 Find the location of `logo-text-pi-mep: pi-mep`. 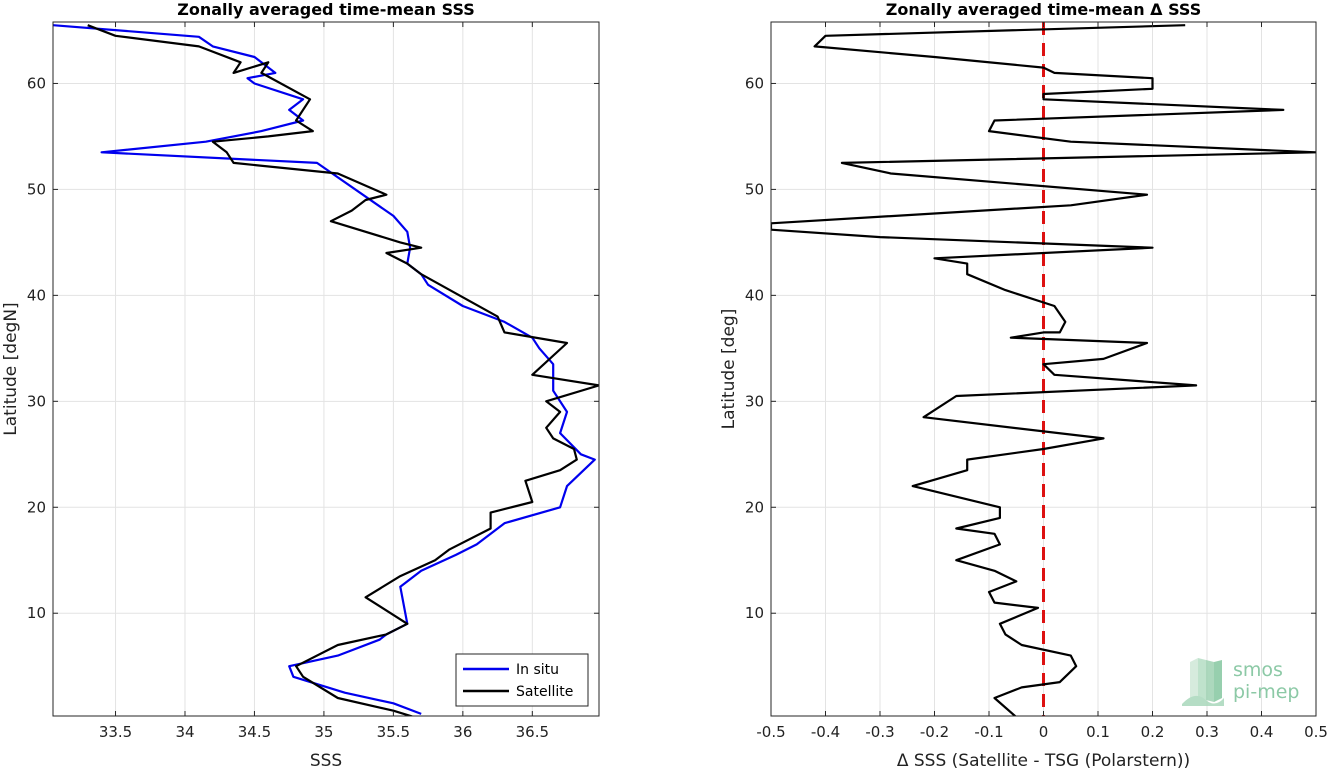

logo-text-pi-mep: pi-mep is located at coordinates (1266, 692).